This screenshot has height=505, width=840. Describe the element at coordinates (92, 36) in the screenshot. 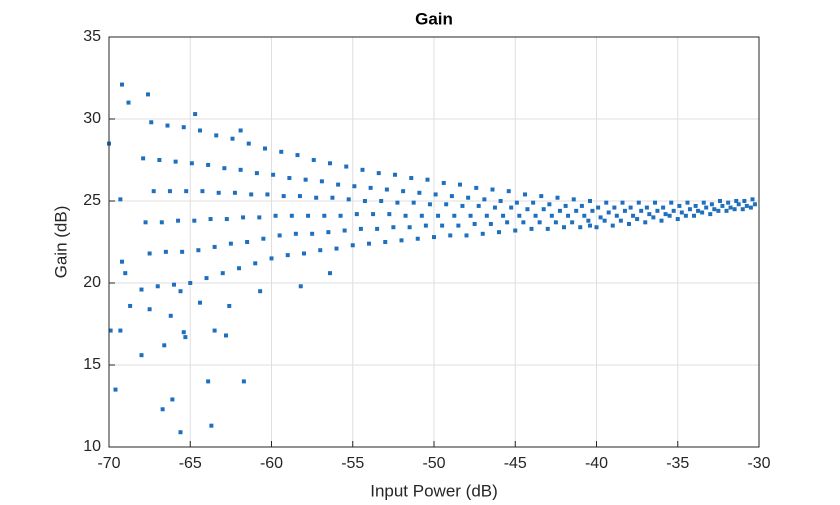

I see `y-tick-label: 35` at that location.